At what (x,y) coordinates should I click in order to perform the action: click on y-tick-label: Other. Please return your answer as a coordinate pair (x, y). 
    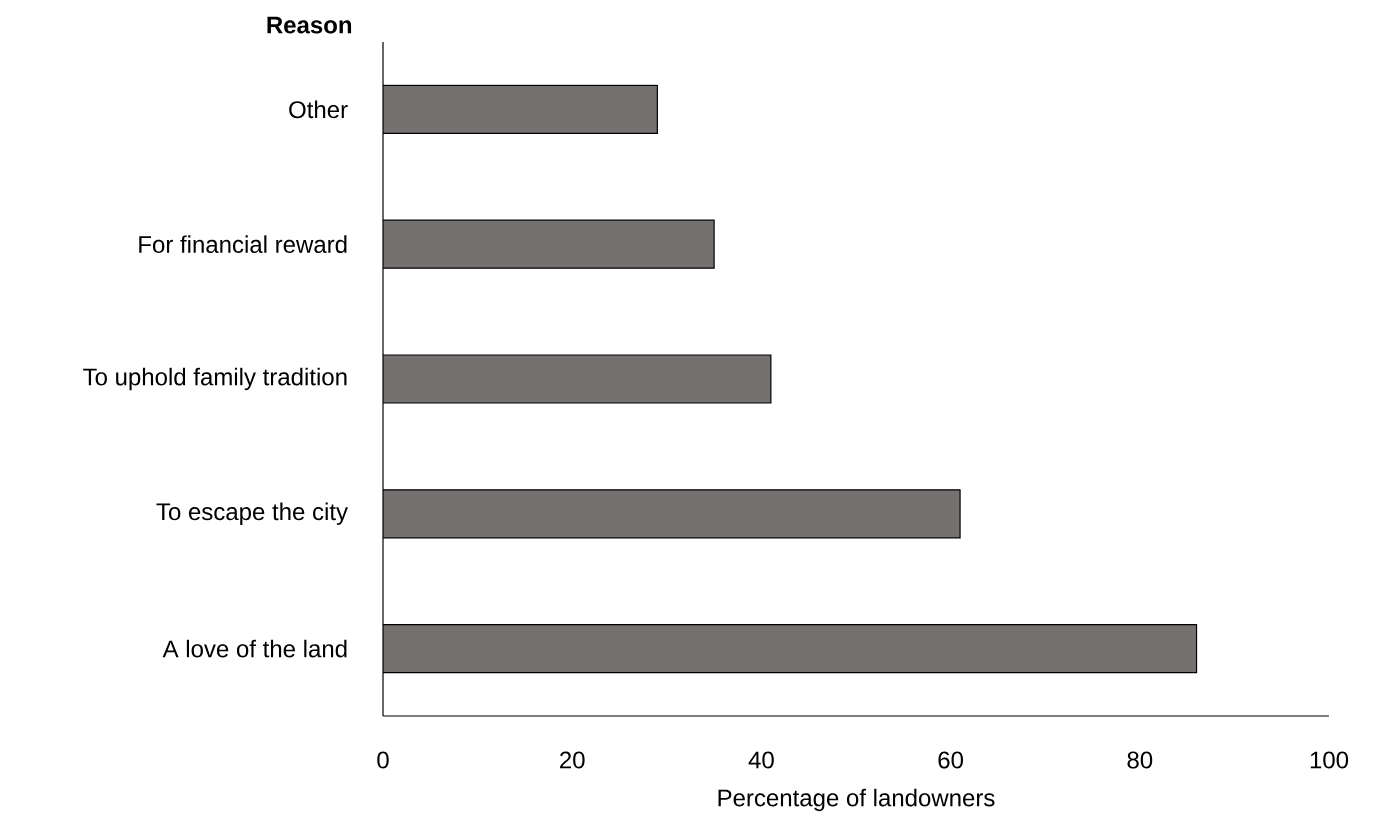
    Looking at the image, I should click on (318, 109).